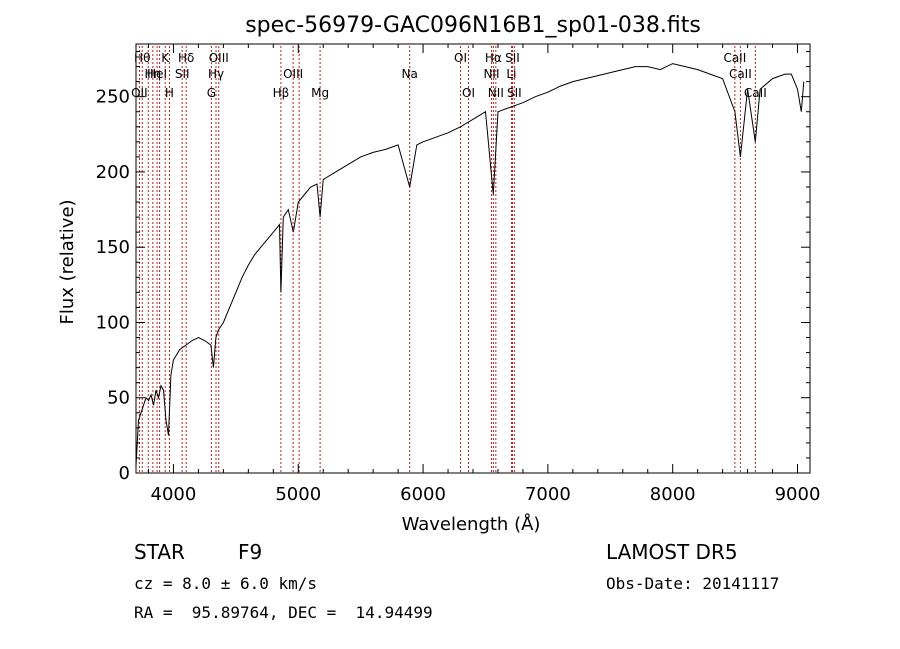 The image size is (900, 649). I want to click on x-axis-label: Wavelength (Å), so click(471, 524).